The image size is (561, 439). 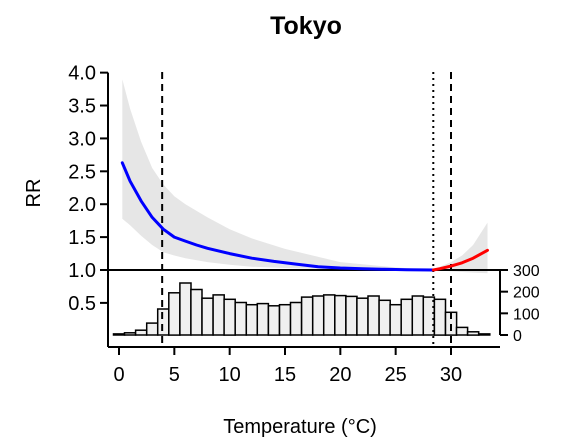 What do you see at coordinates (451, 375) in the screenshot?
I see `x-tick-label: 30` at bounding box center [451, 375].